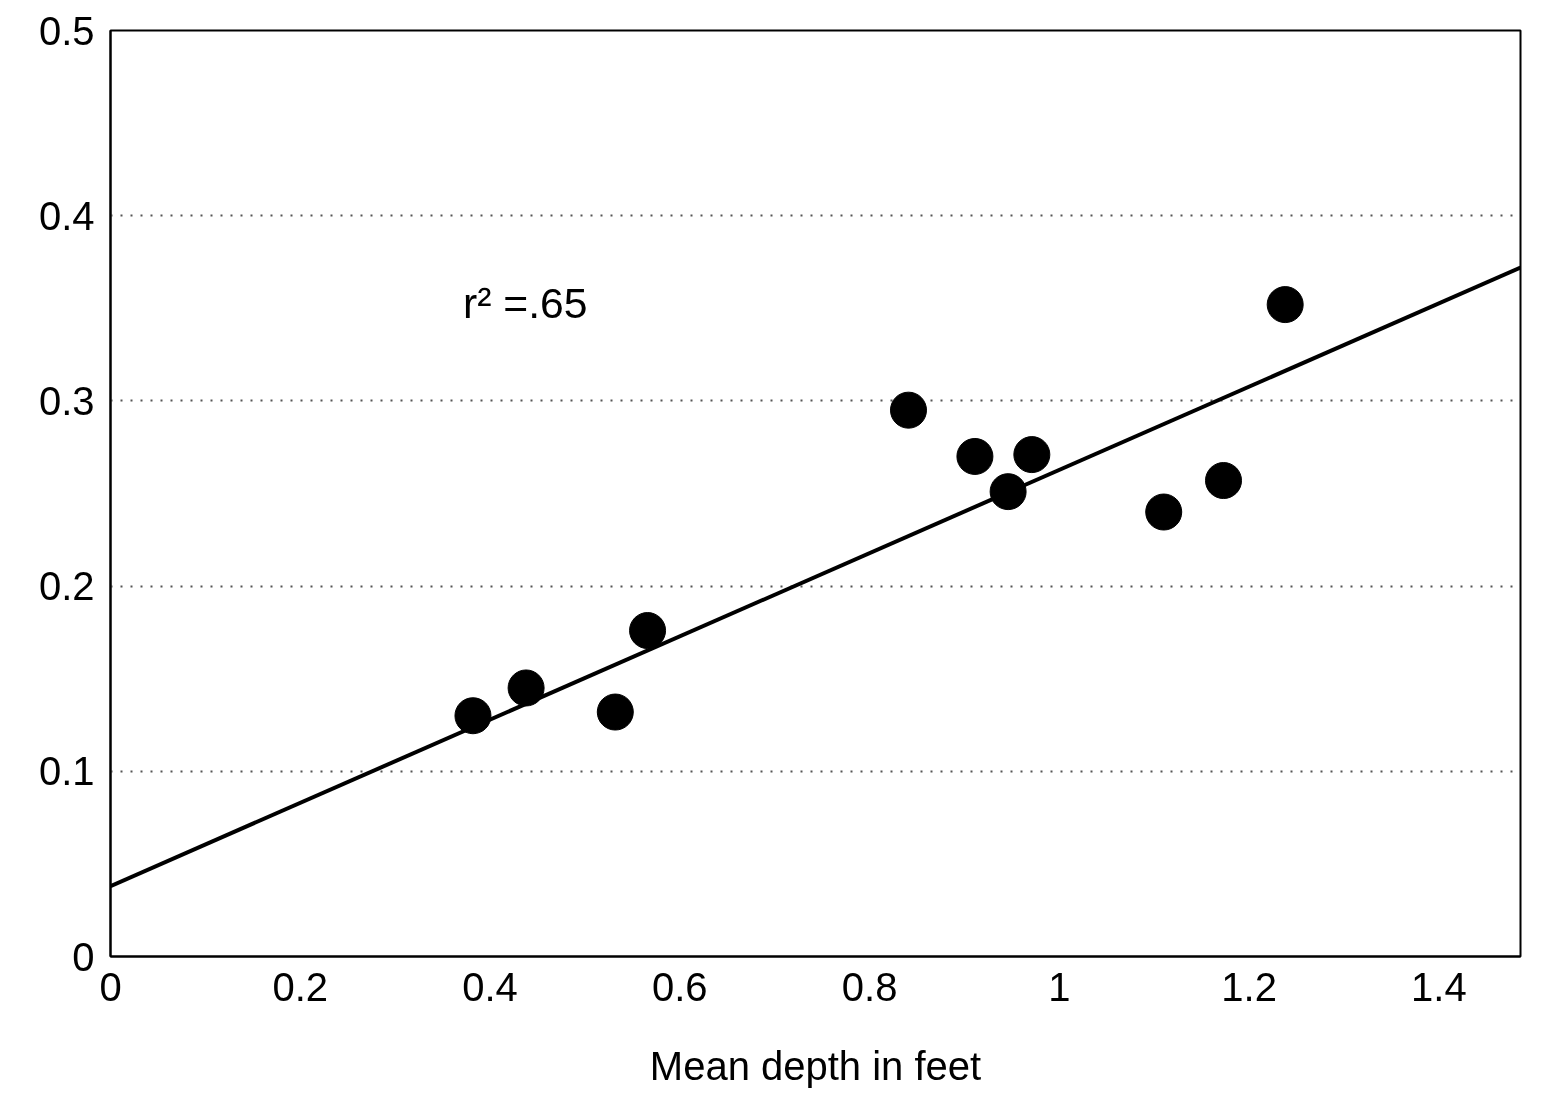 The height and width of the screenshot is (1108, 1560). I want to click on x-tick-label: 0.4, so click(490, 986).